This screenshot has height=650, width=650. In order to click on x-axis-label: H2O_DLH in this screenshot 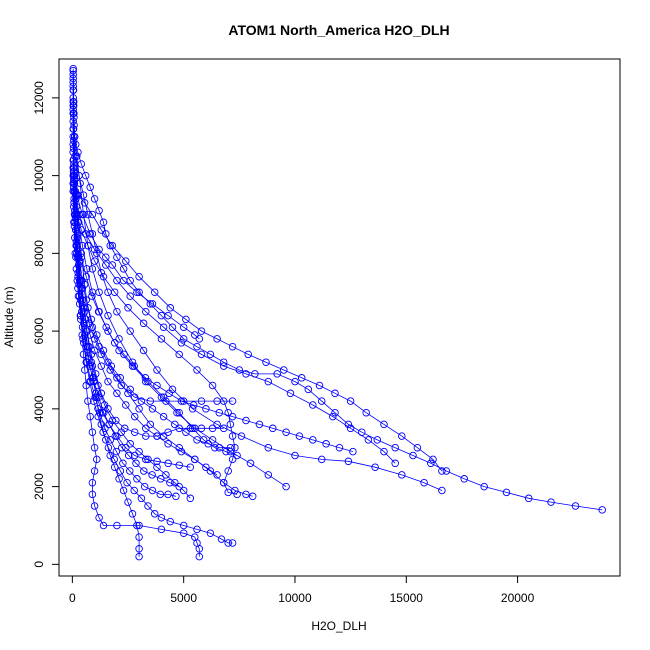, I will do `click(338, 626)`.